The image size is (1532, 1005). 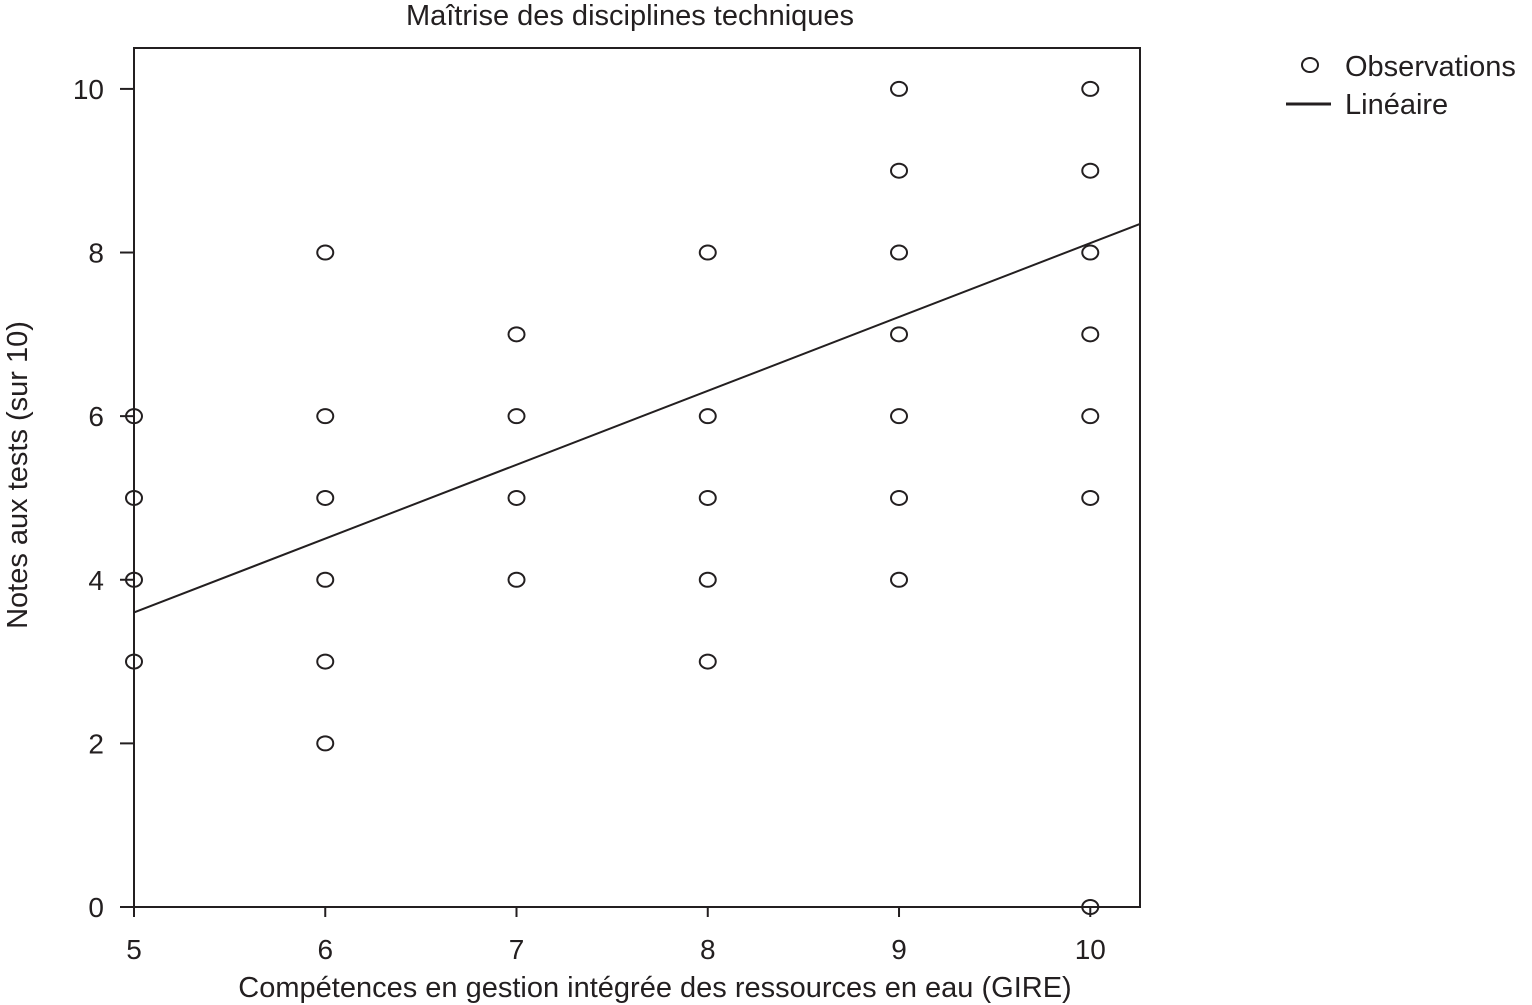 I want to click on y-tick-label: 8, so click(x=96, y=253).